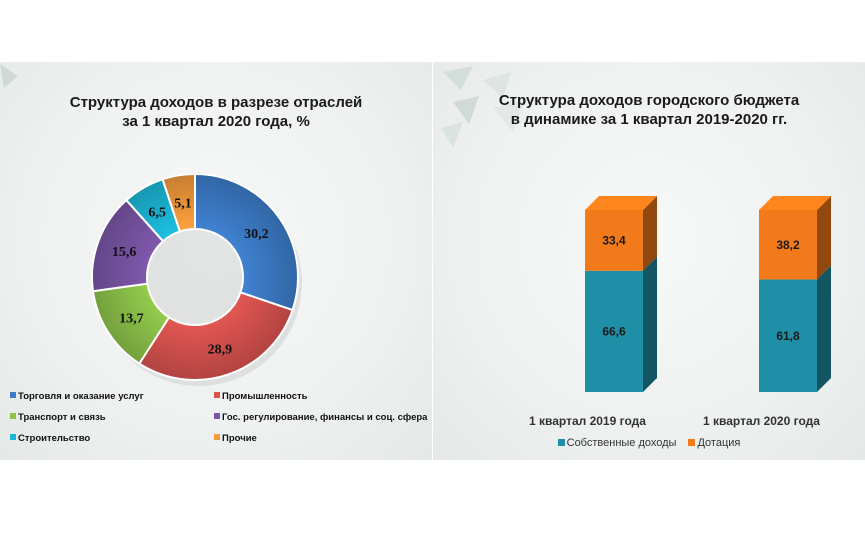  I want to click on stacked-bar-chart: 66,6 33,4 61,8 38,2, so click(708, 294).